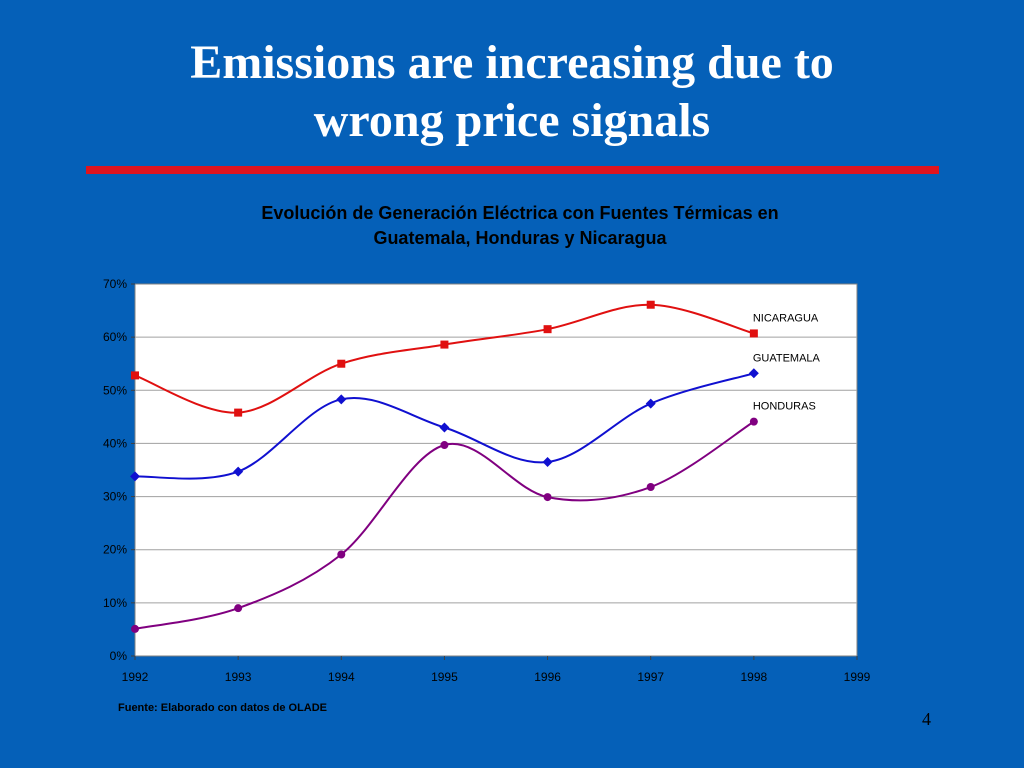  What do you see at coordinates (926, 719) in the screenshot?
I see `page-number: 4` at bounding box center [926, 719].